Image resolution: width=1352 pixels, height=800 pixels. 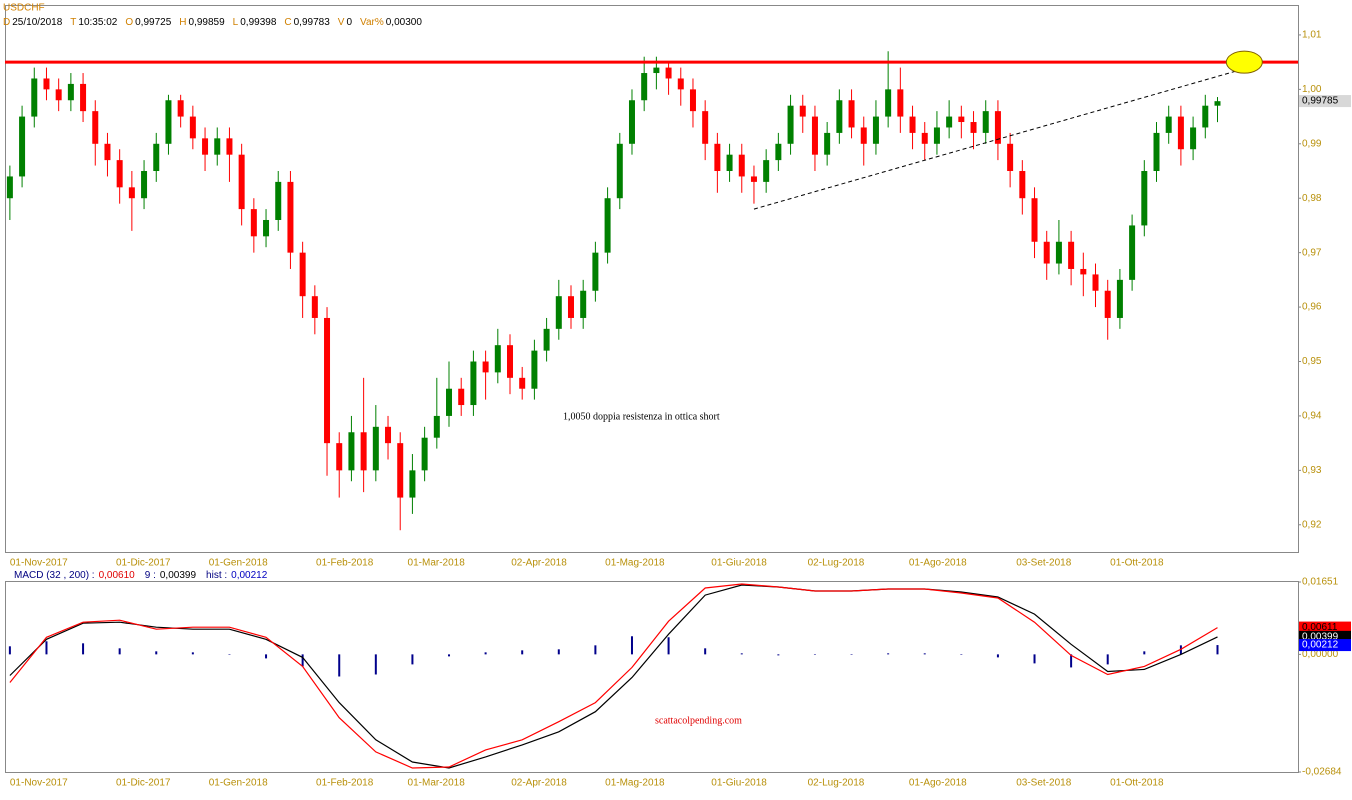 I want to click on y-tick-label: 1,01, so click(x=1312, y=35).